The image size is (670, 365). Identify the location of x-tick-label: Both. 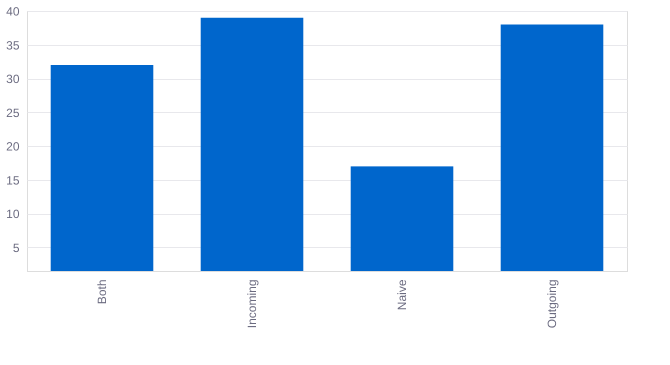
(102, 292).